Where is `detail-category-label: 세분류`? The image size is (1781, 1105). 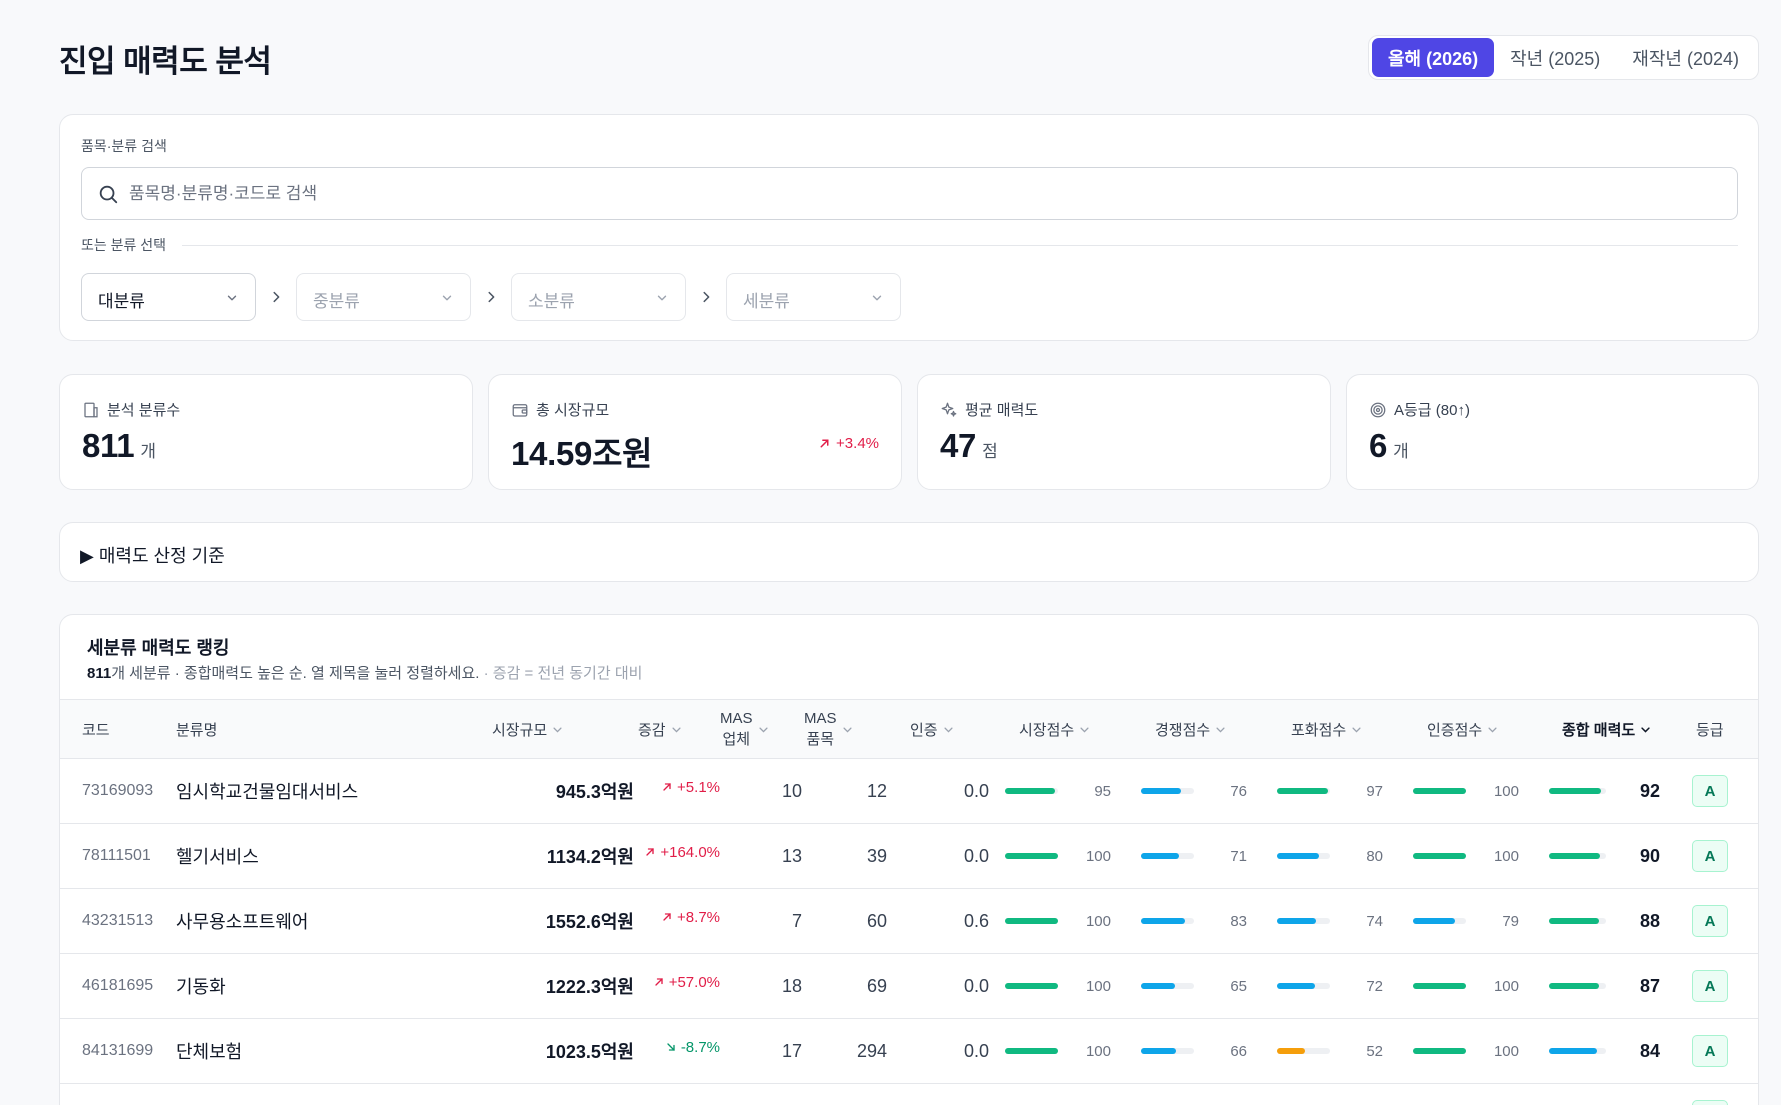 detail-category-label: 세분류 is located at coordinates (766, 301).